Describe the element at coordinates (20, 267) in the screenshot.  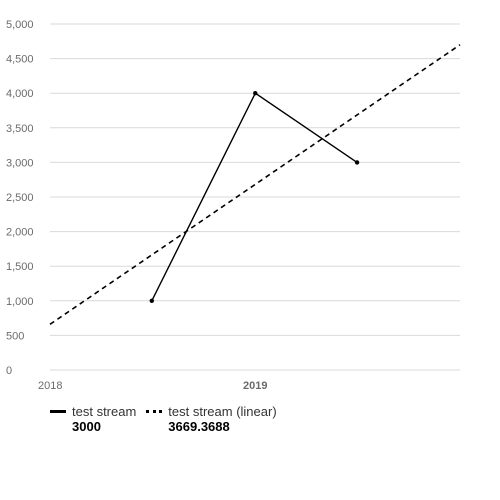
I see `y-tick-label: 1,500` at that location.